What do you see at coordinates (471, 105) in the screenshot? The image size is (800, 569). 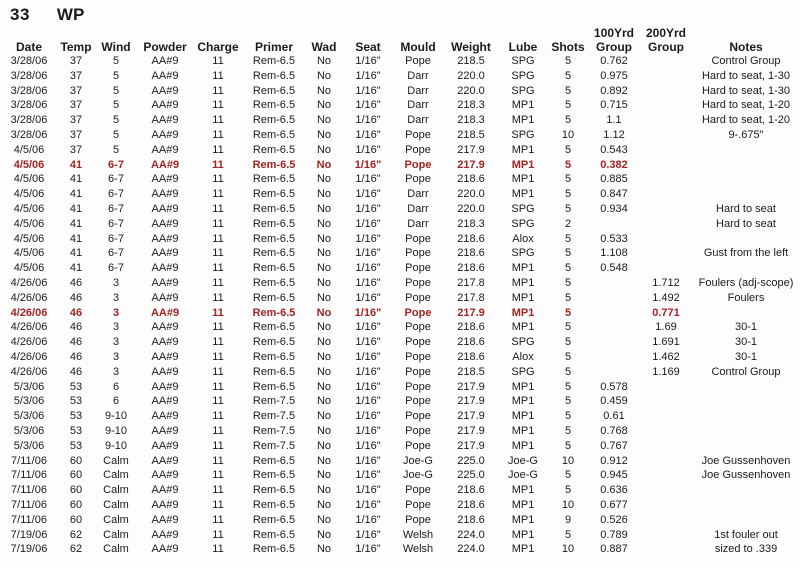 I see `cell-weight: 218.3` at bounding box center [471, 105].